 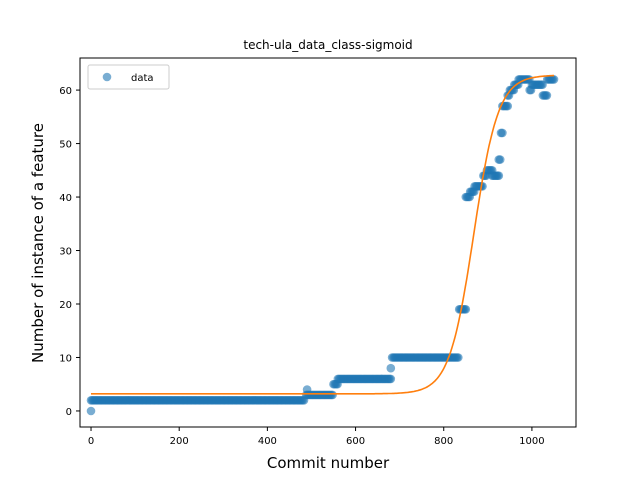 What do you see at coordinates (531, 441) in the screenshot?
I see `x-tick-label: 1000` at bounding box center [531, 441].